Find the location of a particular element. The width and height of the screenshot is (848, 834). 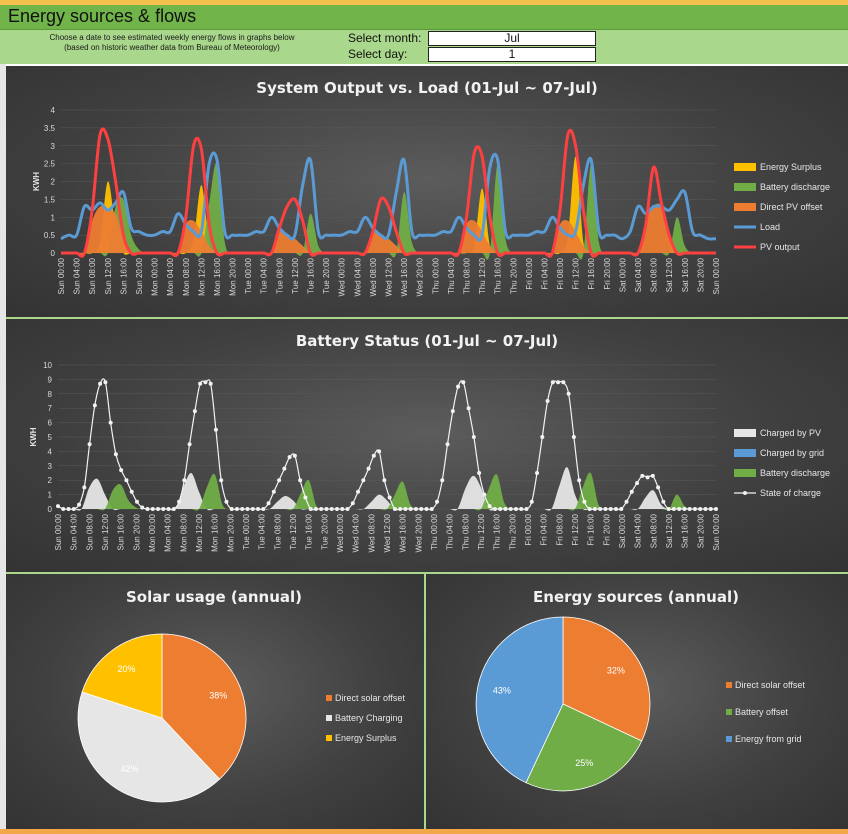

pie-slice-energy-surplus is located at coordinates (122, 676).